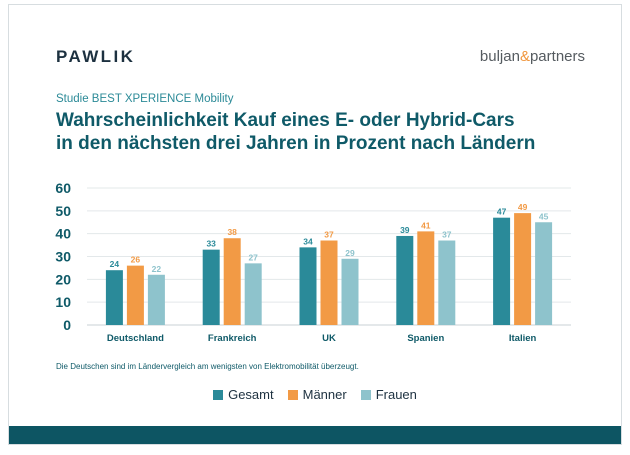 This screenshot has width=630, height=455. Describe the element at coordinates (524, 56) in the screenshot. I see `logo-ampersand: &` at that location.